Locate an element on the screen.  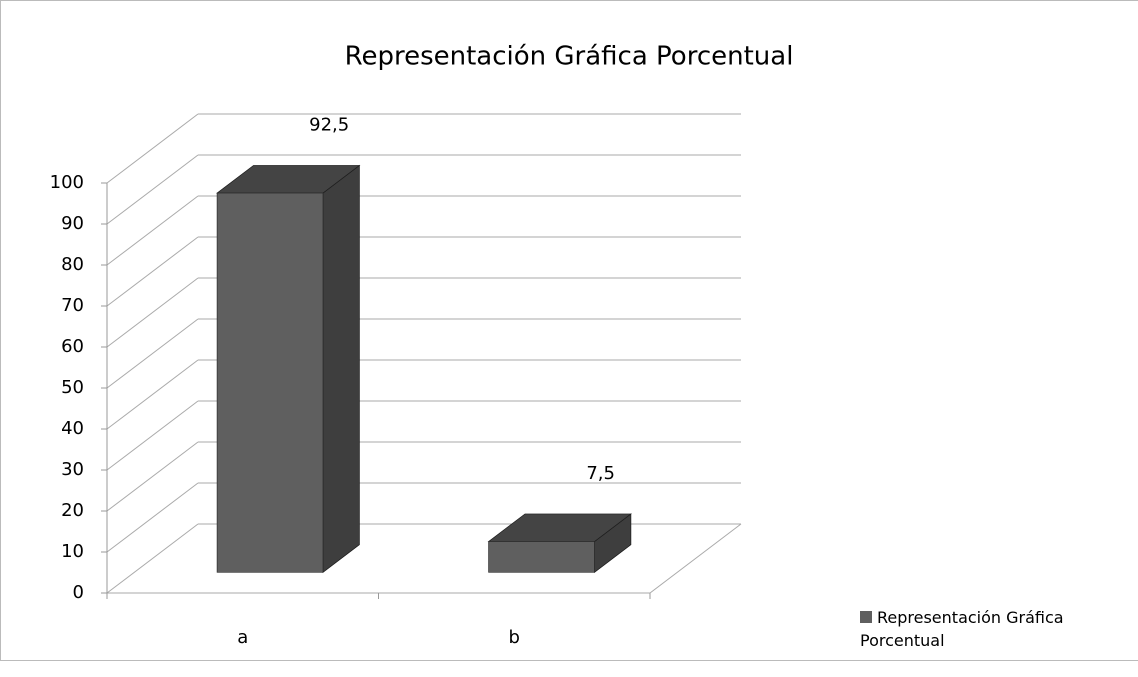
y-tick-label: 80 is located at coordinates (72, 264).